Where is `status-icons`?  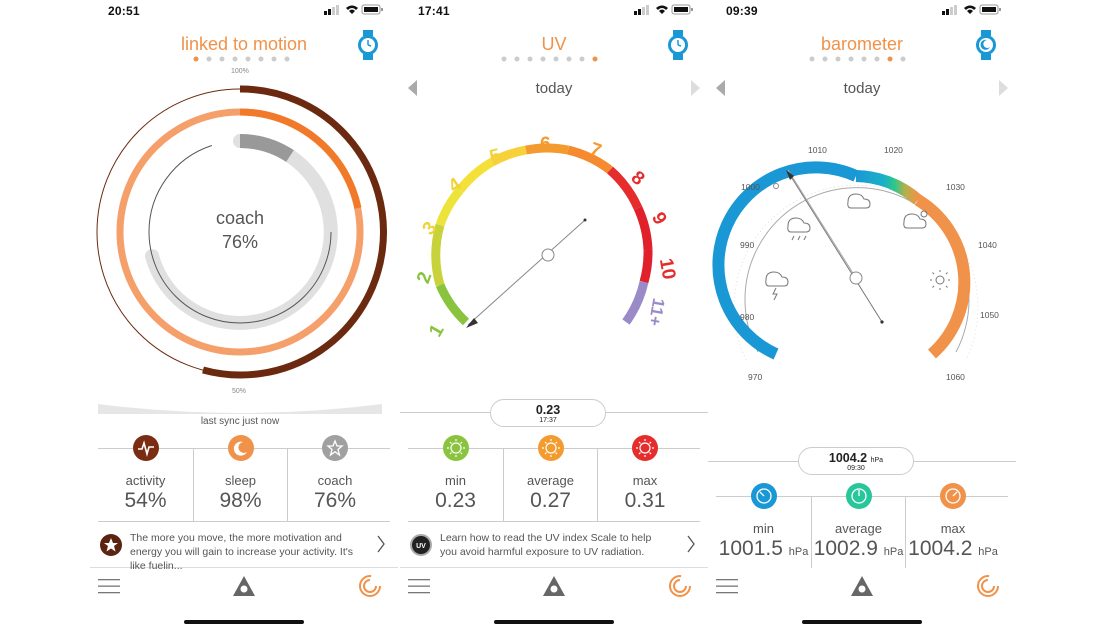 status-icons is located at coordinates (663, 9).